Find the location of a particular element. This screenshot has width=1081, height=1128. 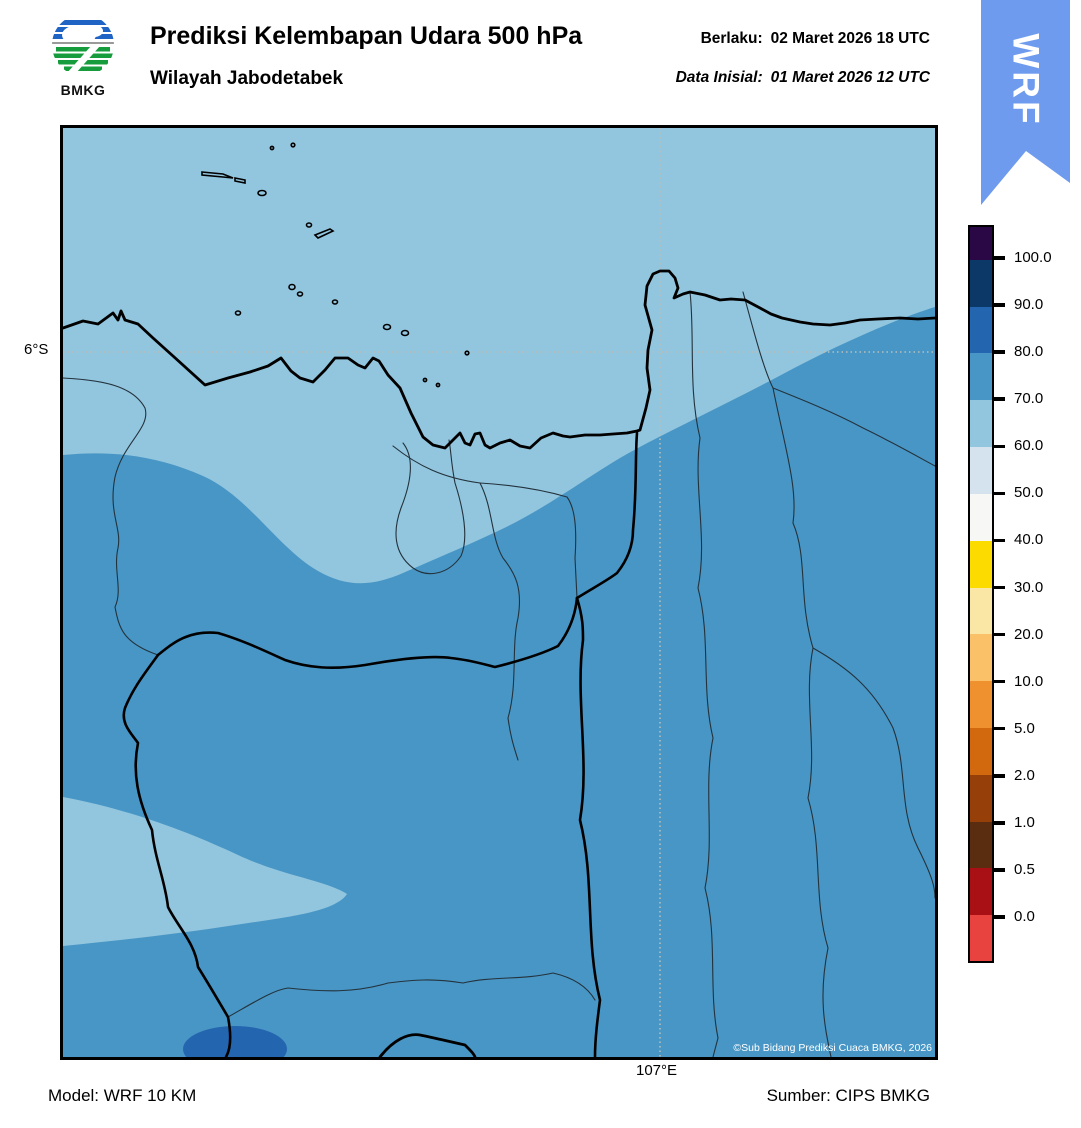

map-copyright: ©Sub Bidang Prediksi Cuaca BMKG, 2026 is located at coordinates (832, 1048).